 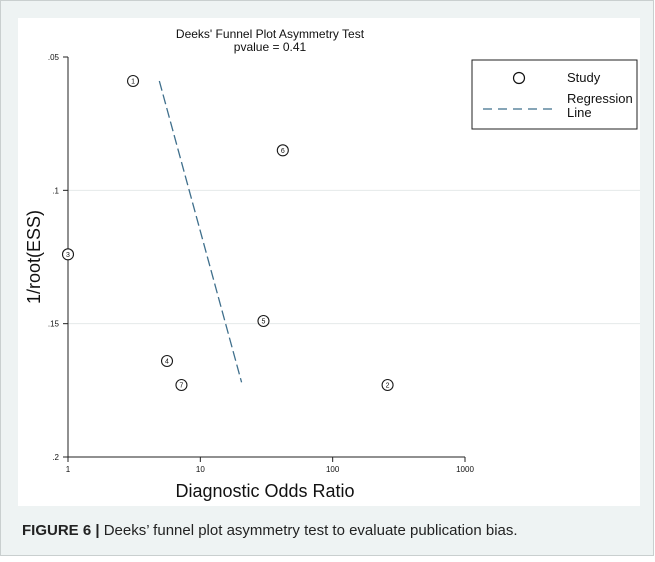 I want to click on legend-regression-label: Regression Line, so click(x=601, y=105).